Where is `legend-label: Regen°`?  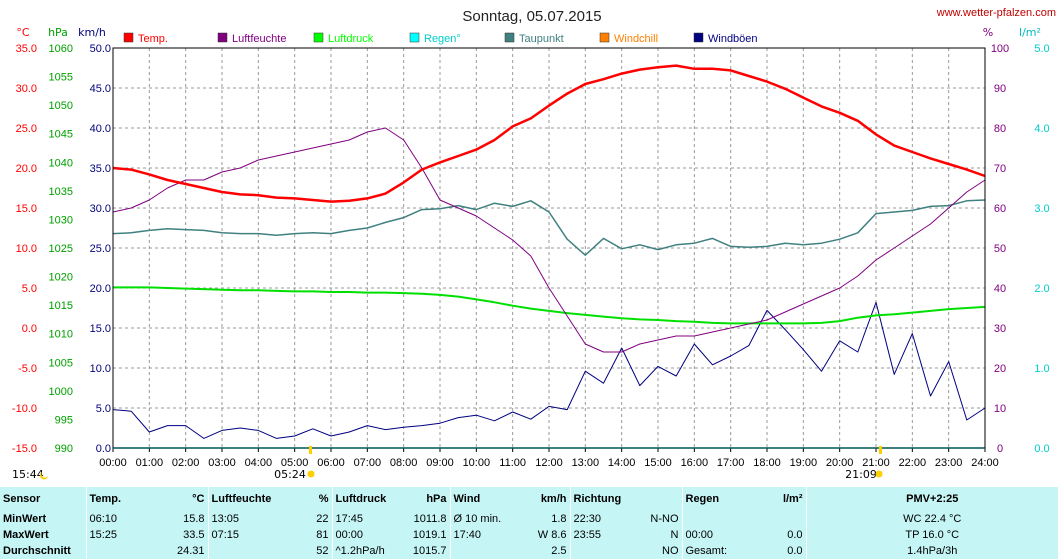
legend-label: Regen° is located at coordinates (442, 39).